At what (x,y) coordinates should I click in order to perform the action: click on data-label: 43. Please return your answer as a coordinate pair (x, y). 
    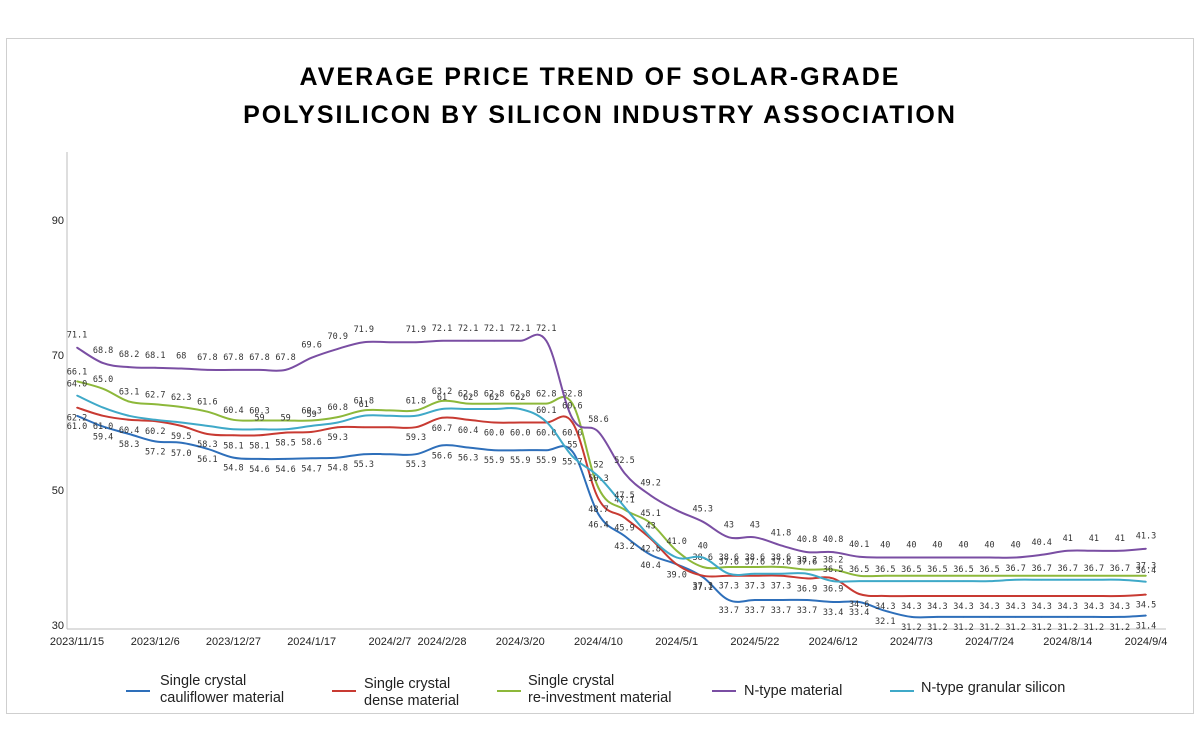
    Looking at the image, I should click on (755, 525).